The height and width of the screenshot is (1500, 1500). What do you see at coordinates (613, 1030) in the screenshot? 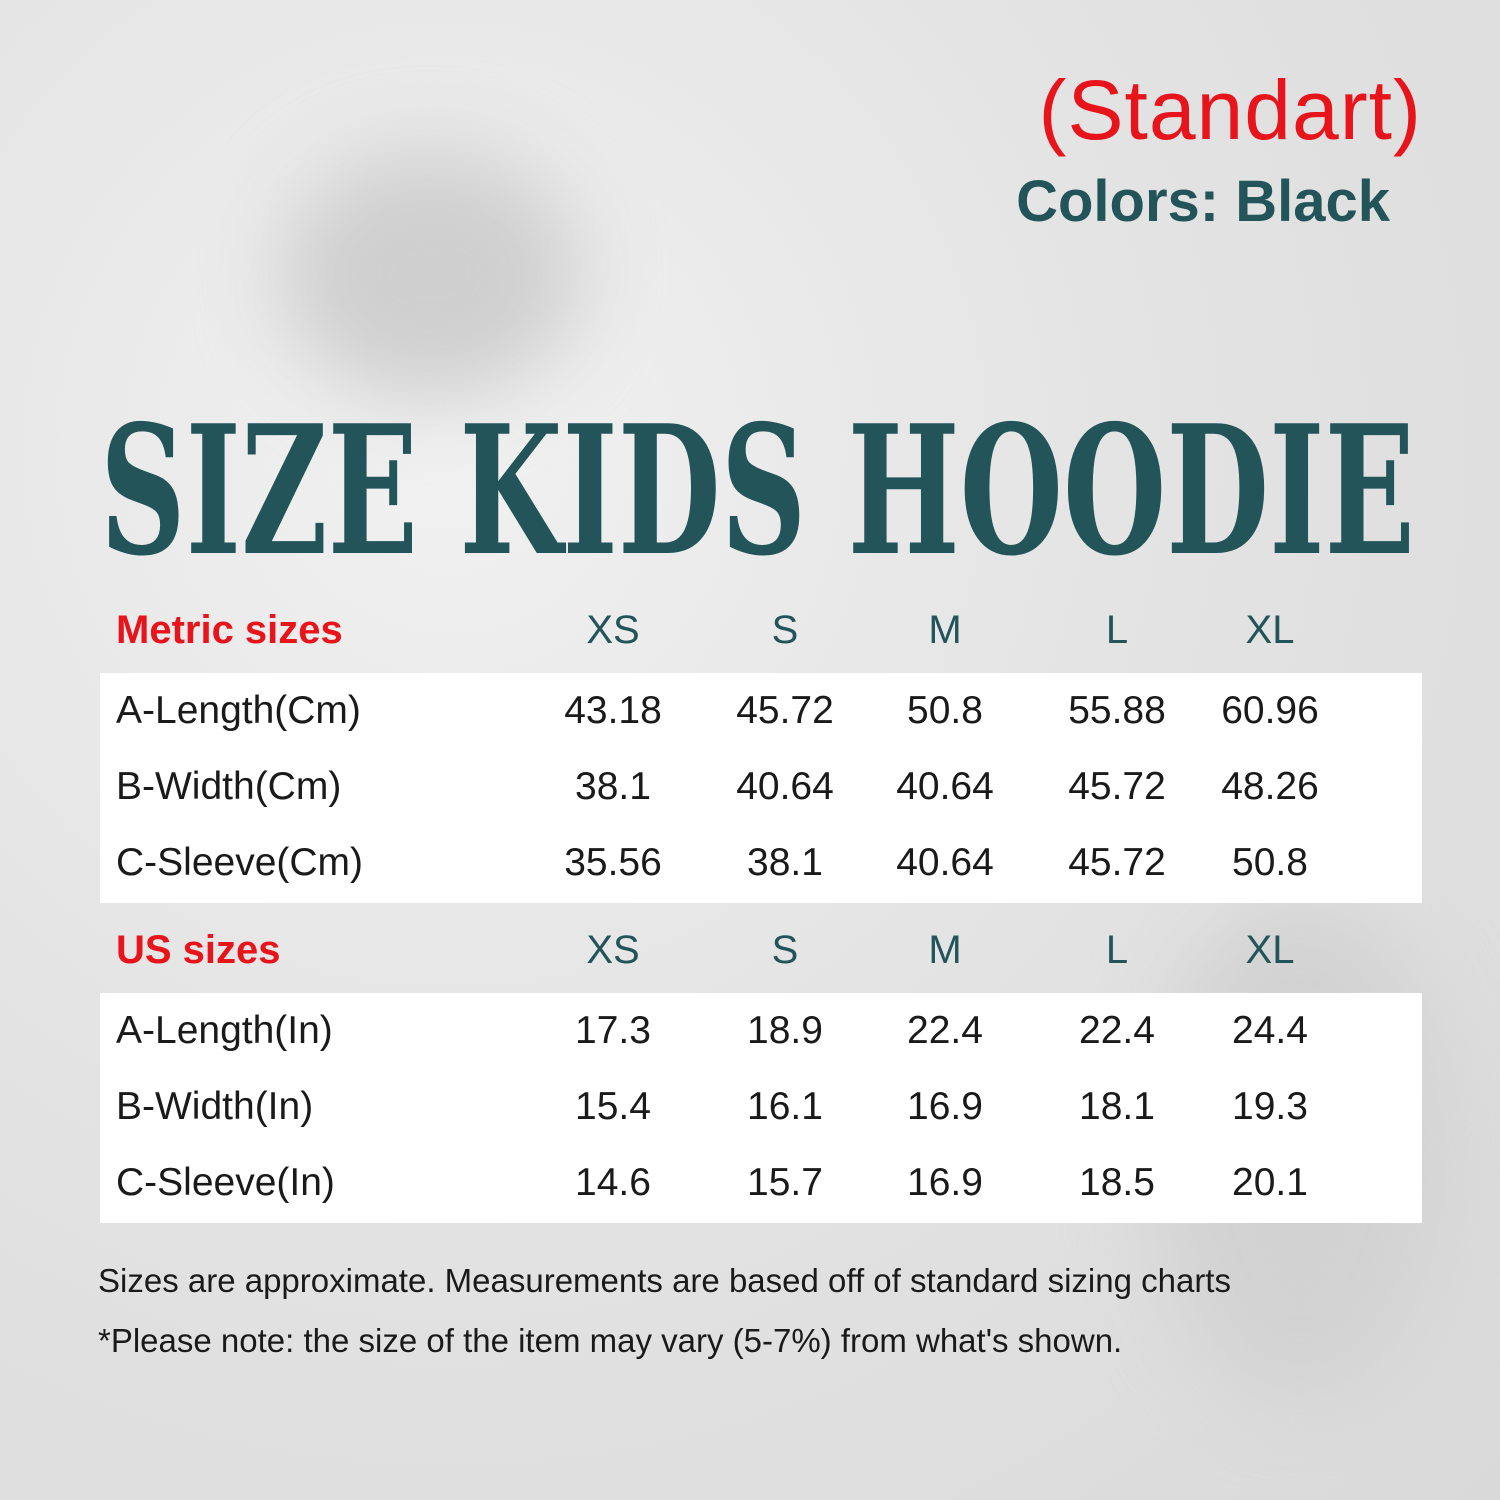
I see `table-cell: 17.3` at bounding box center [613, 1030].